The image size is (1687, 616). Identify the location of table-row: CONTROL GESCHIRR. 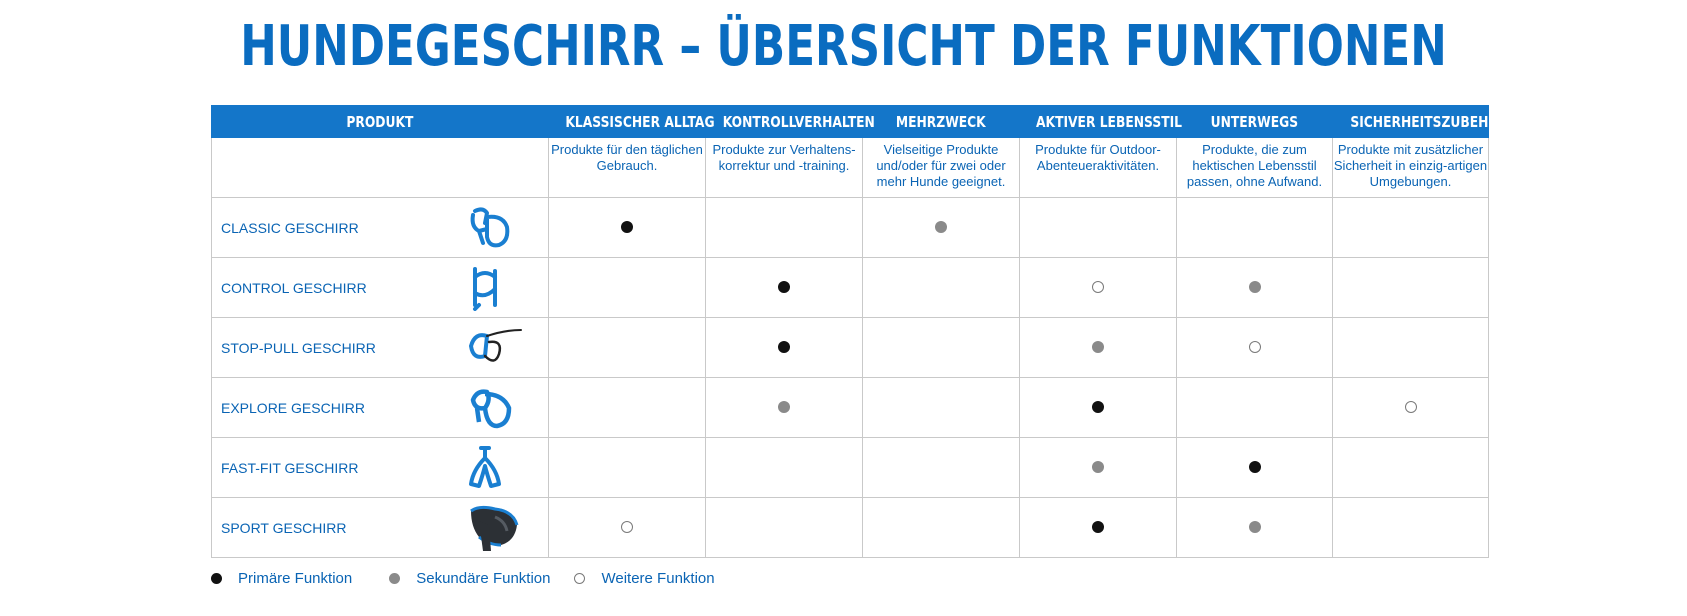
(850, 287).